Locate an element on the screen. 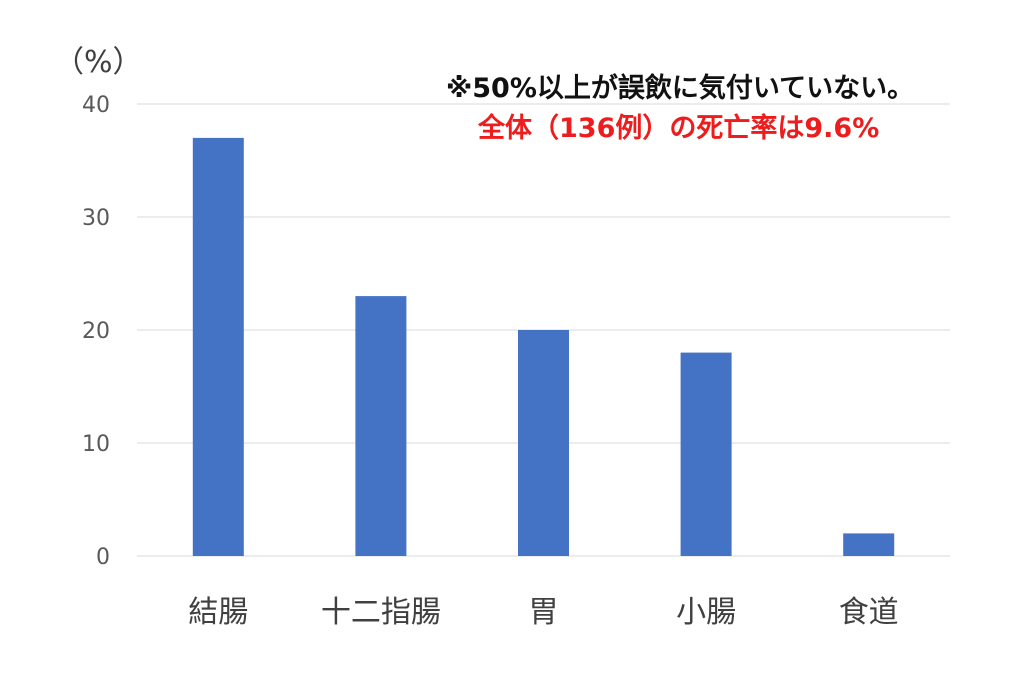  y-axis-unit-label: （%） is located at coordinates (98, 62).